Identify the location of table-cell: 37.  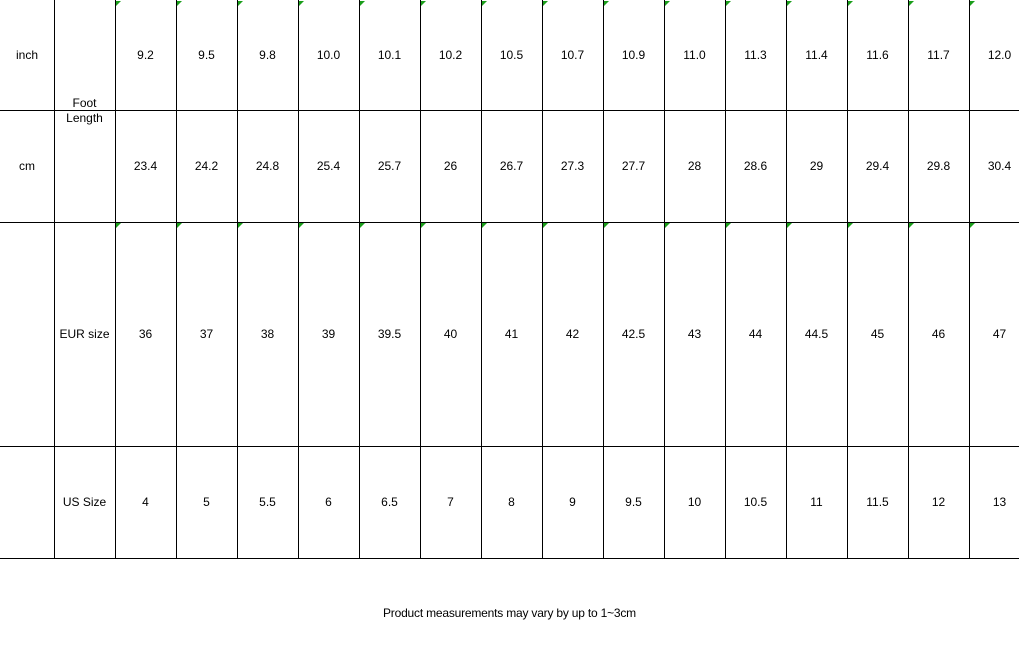
(206, 333).